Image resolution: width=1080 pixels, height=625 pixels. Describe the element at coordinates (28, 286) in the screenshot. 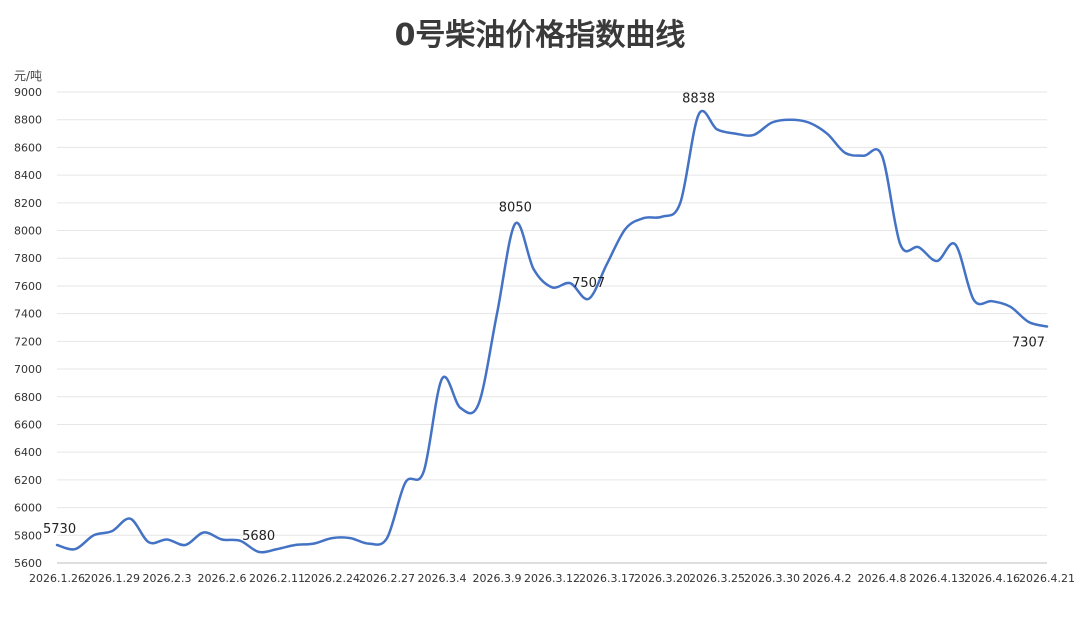

I see `y-tick-label: 7600` at that location.